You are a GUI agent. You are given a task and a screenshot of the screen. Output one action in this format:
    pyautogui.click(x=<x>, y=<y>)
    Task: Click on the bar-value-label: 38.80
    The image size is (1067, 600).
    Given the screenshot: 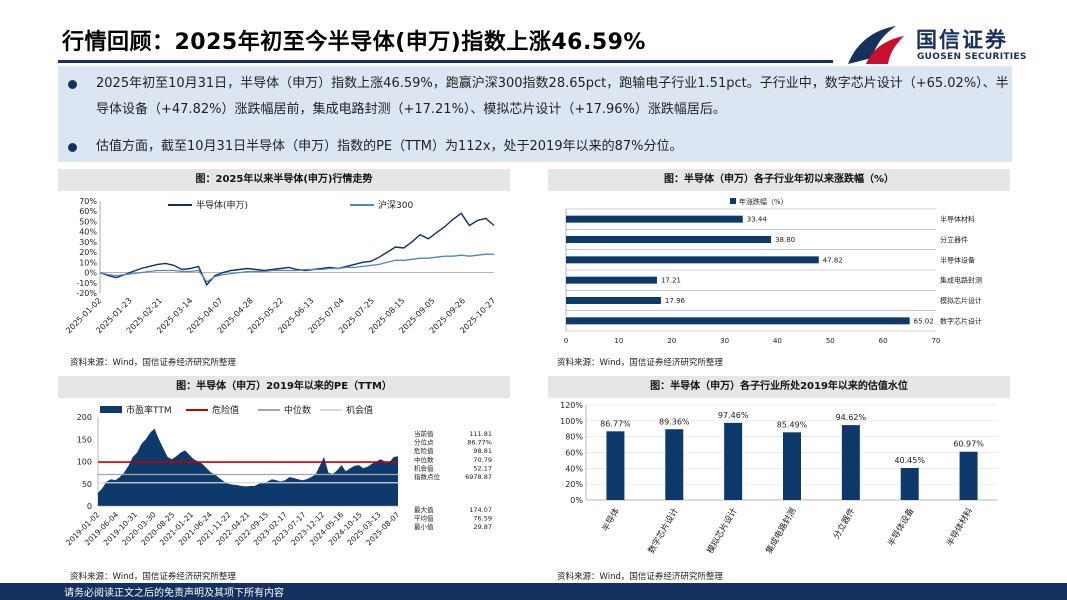 What is the action you would take?
    pyautogui.click(x=785, y=240)
    